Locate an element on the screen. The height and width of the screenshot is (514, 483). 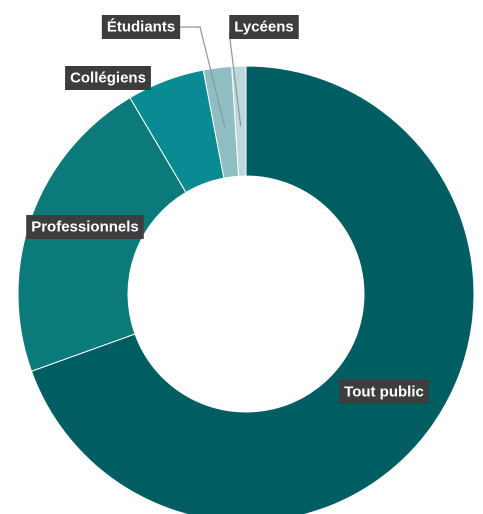
label-tout-public: Tout public is located at coordinates (384, 392).